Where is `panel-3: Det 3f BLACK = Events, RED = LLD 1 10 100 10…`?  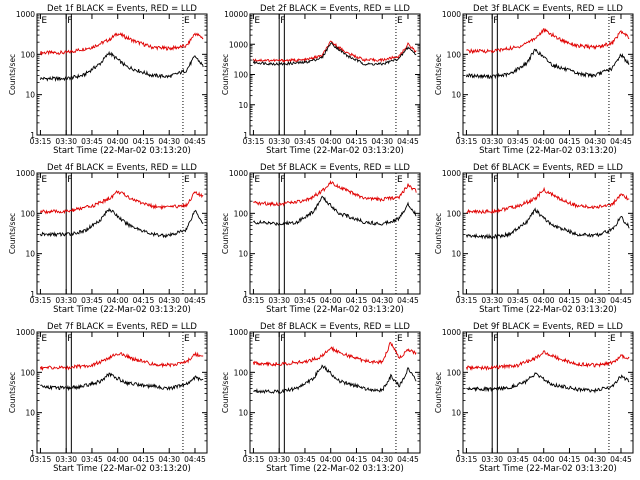 panel-3: Det 3f BLACK = Events, RED = LLD 1 10 100 10… is located at coordinates (534, 80).